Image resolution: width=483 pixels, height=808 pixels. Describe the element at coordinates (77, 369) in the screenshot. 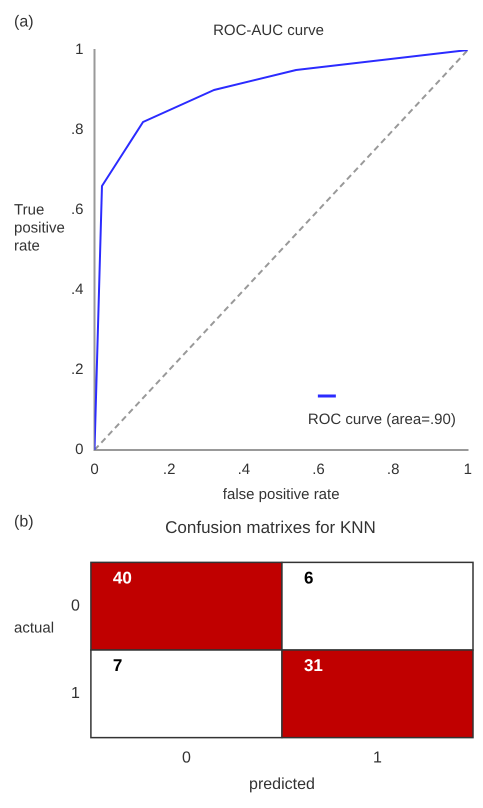

I see `y-tick-label: .2` at that location.